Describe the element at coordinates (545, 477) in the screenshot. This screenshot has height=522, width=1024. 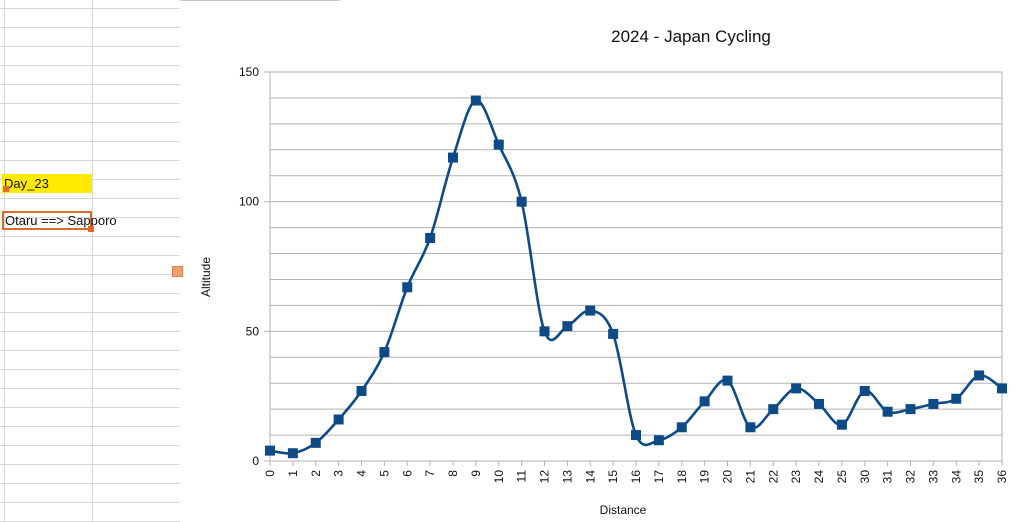
I see `x-tick-label: 12` at that location.